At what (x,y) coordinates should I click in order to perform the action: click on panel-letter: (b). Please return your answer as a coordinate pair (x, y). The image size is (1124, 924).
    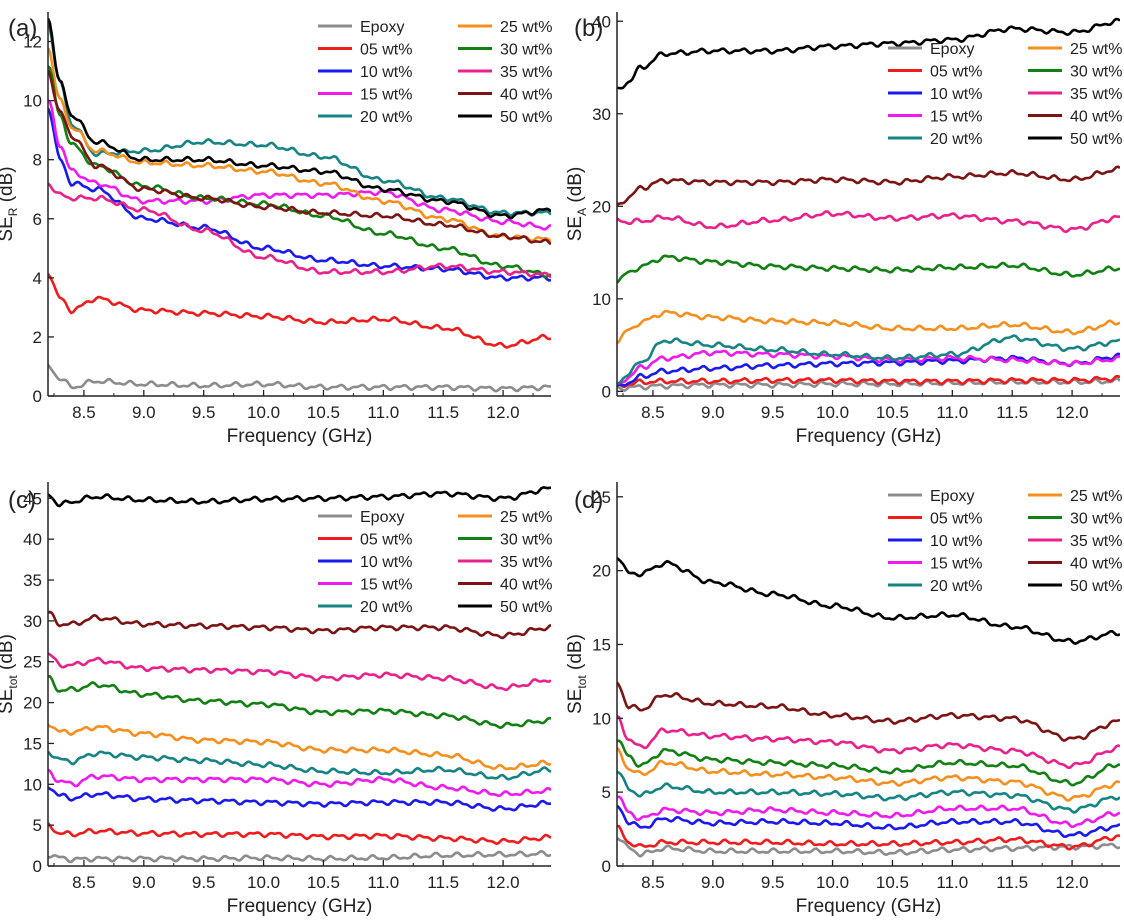
    Looking at the image, I should click on (588, 28).